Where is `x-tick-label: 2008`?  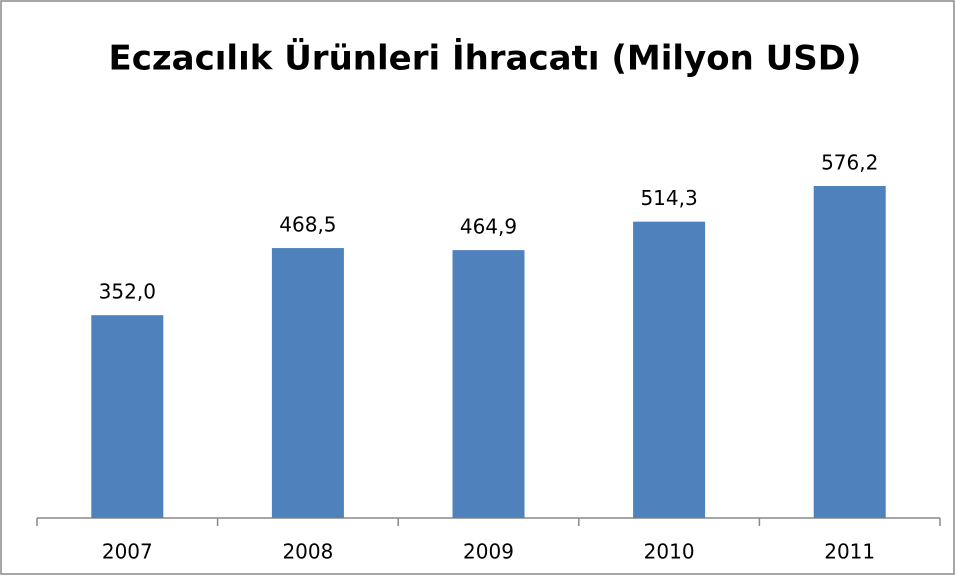
x-tick-label: 2008 is located at coordinates (307, 552).